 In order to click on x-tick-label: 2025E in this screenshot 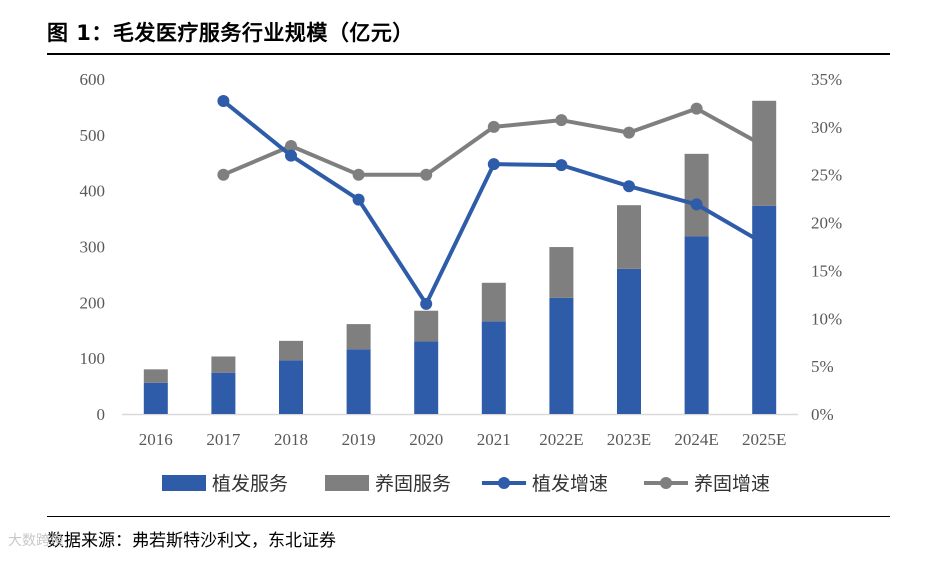, I will do `click(764, 439)`.